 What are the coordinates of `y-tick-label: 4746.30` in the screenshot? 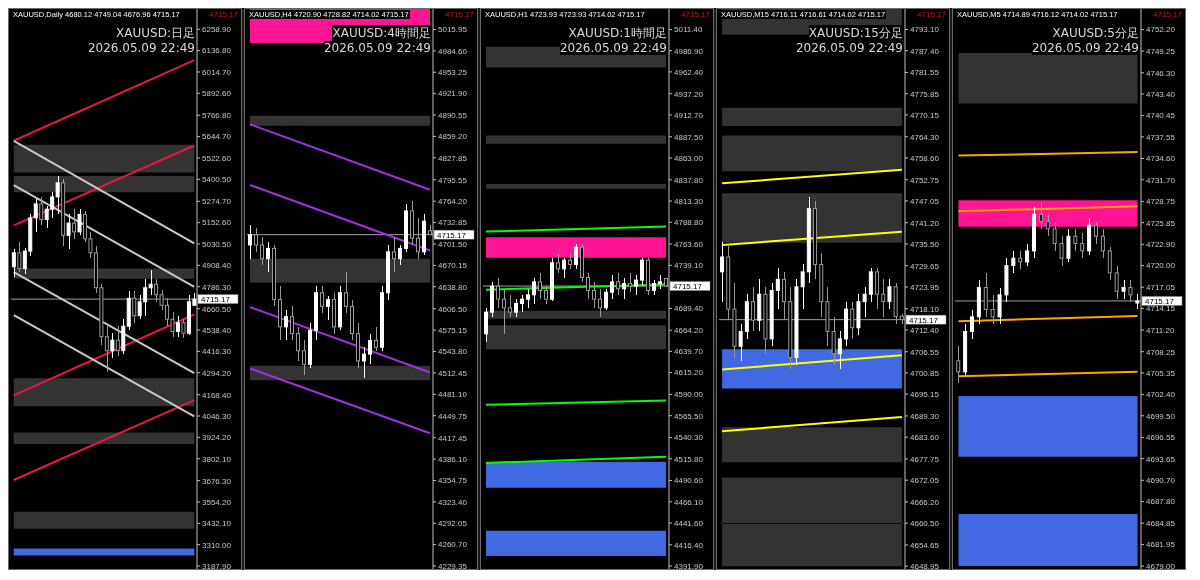 It's located at (1161, 73).